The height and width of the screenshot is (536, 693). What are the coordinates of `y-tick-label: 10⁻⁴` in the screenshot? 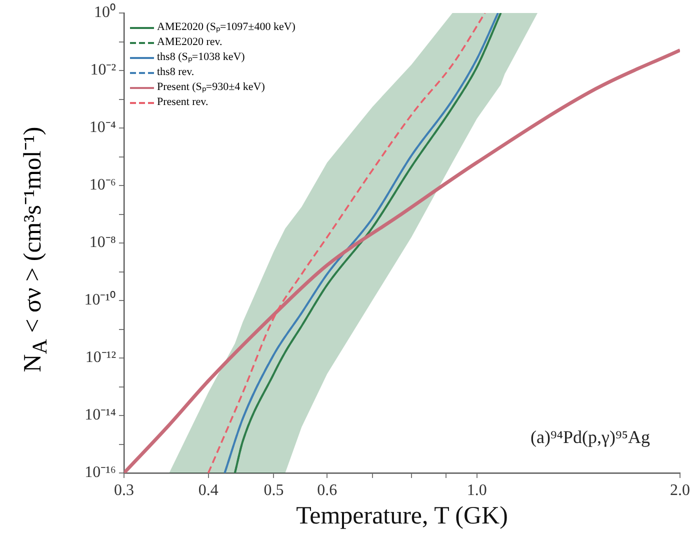 It's located at (102, 127).